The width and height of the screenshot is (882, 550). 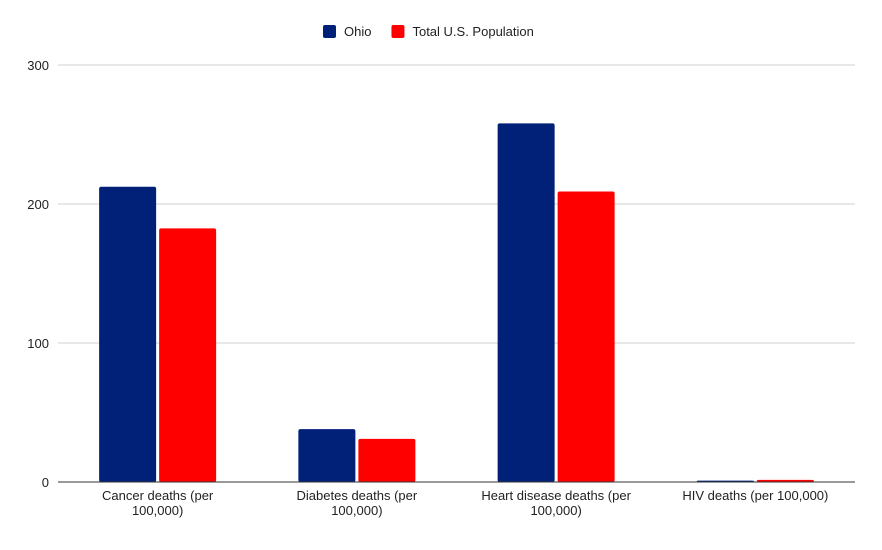 What do you see at coordinates (357, 31) in the screenshot?
I see `legend-label: Ohio` at bounding box center [357, 31].